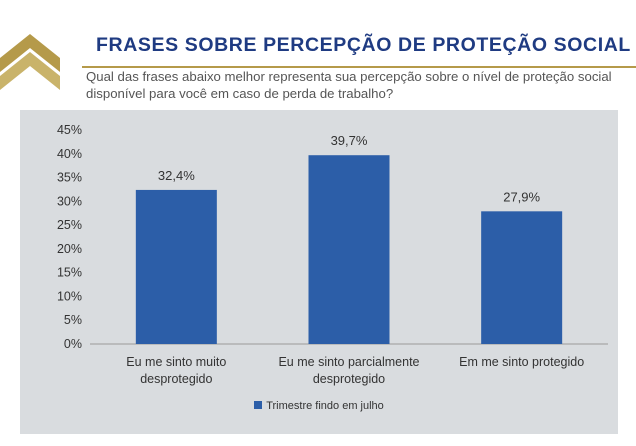  What do you see at coordinates (69, 178) in the screenshot?
I see `y-tick-label: 35%` at bounding box center [69, 178].